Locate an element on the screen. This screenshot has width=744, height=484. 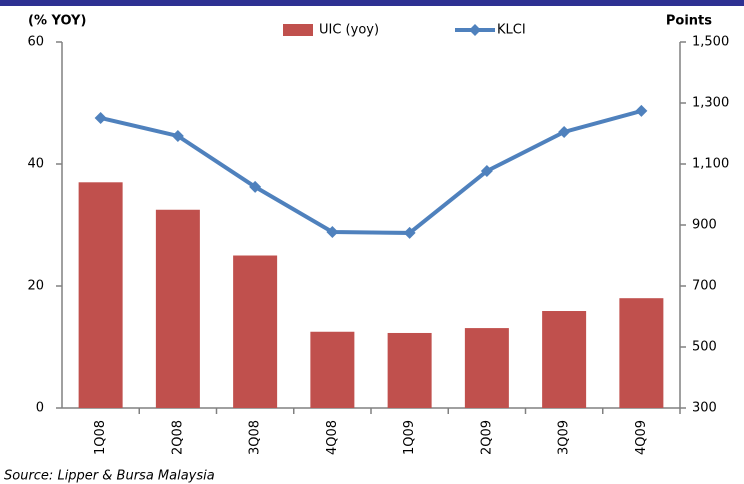
x-tick-label: 3Q08 is located at coordinates (255, 437).